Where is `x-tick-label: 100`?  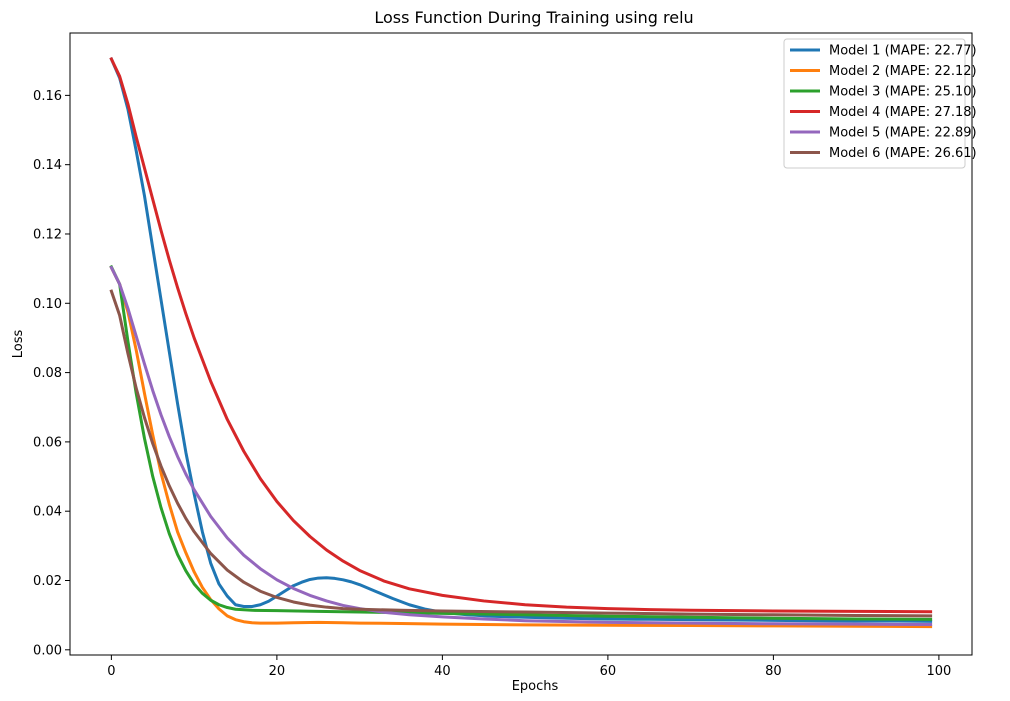
x-tick-label: 100 is located at coordinates (938, 671).